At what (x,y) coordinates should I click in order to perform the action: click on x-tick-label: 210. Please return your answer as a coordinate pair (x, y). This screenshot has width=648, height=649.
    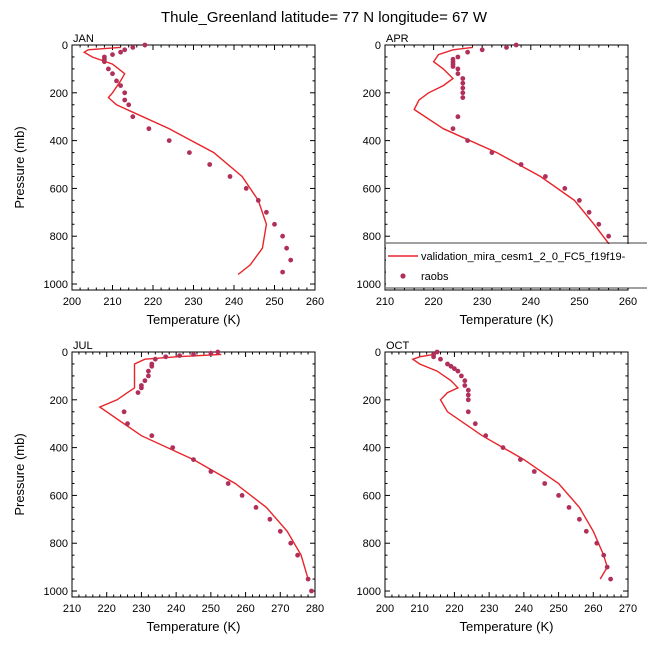
    Looking at the image, I should click on (72, 609).